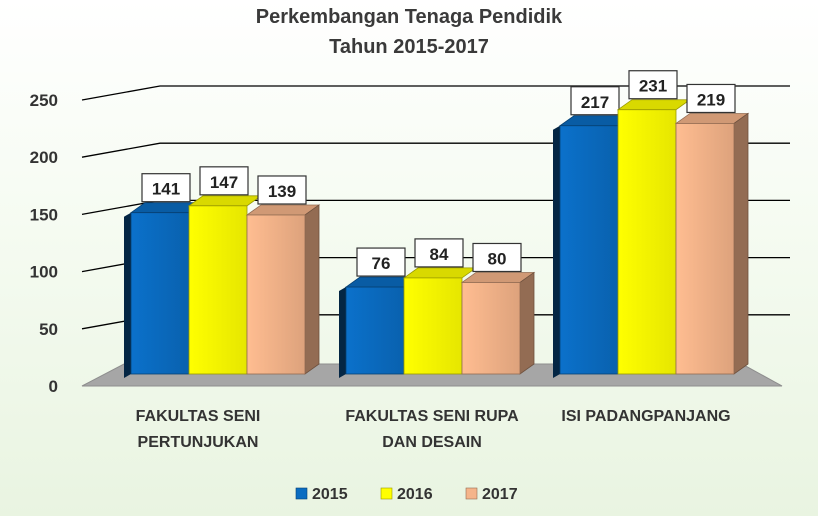 This screenshot has height=516, width=818. What do you see at coordinates (645, 416) in the screenshot?
I see `x-category-label: ISI PADANGPANJANG` at bounding box center [645, 416].